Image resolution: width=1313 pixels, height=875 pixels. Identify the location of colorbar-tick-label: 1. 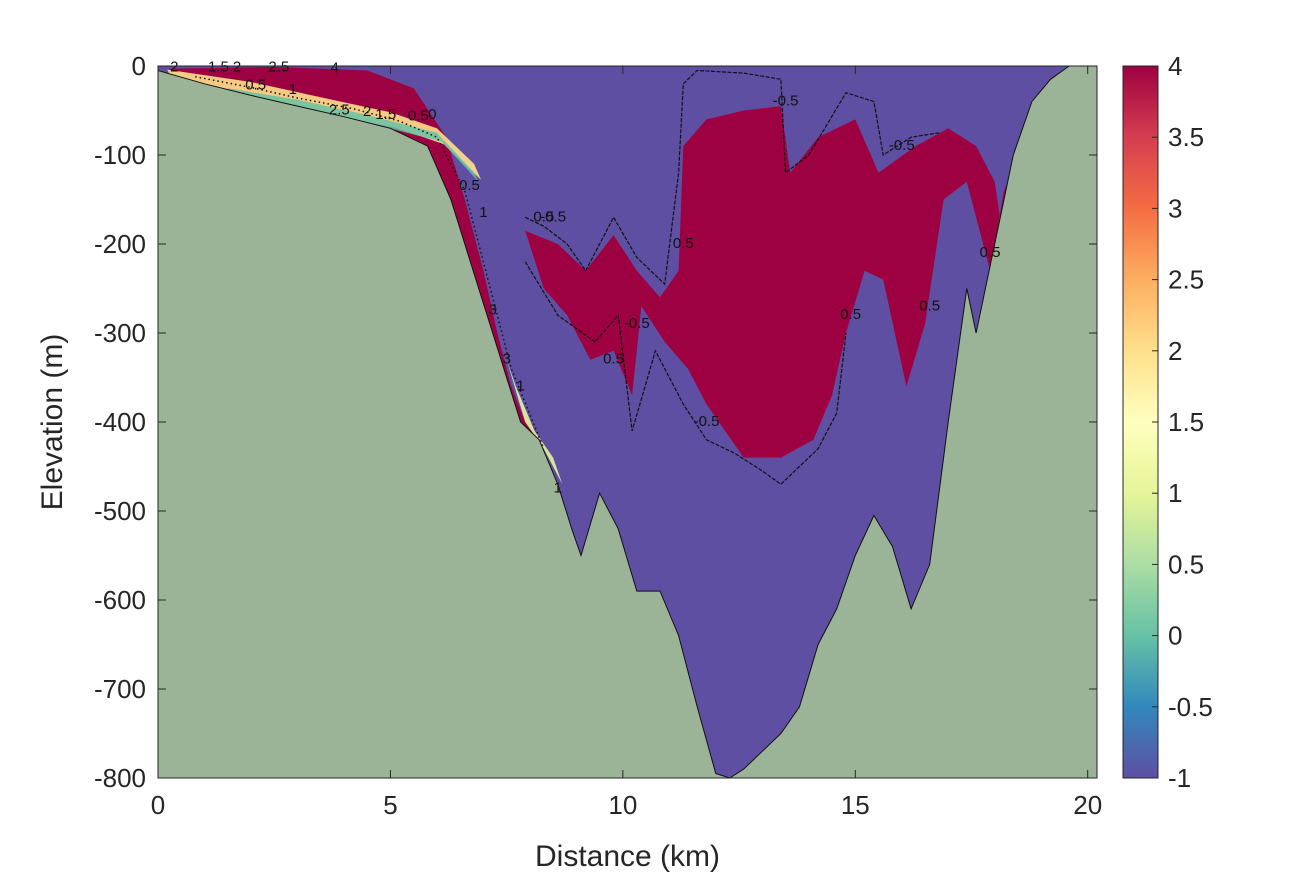
(1175, 493).